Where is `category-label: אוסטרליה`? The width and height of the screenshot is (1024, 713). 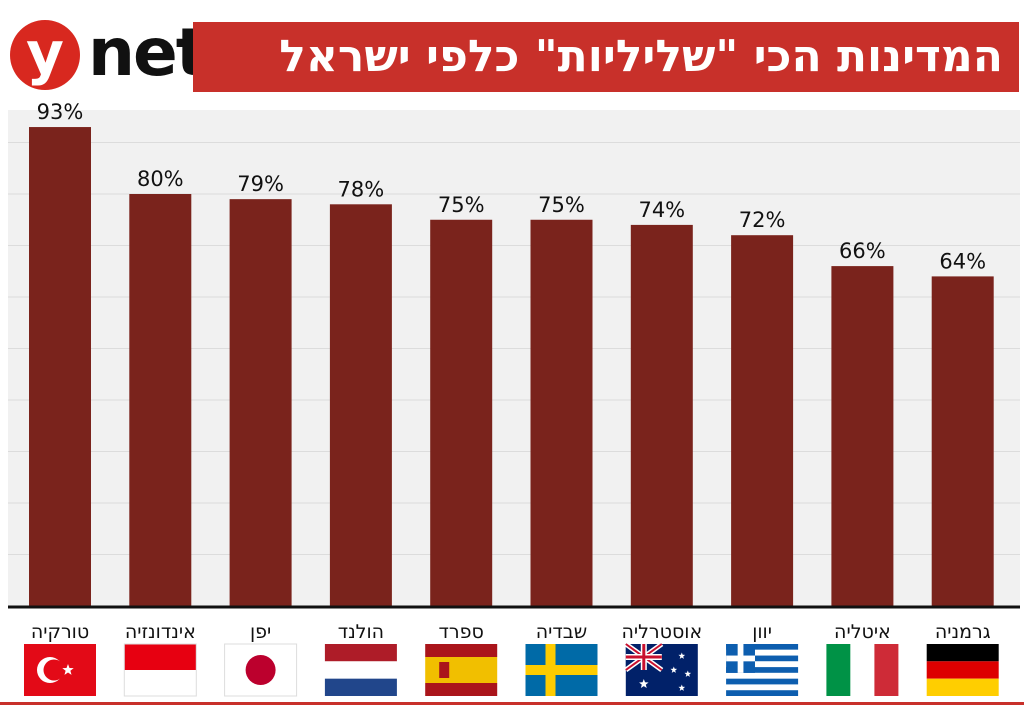
category-label: אוסטרליה is located at coordinates (661, 632).